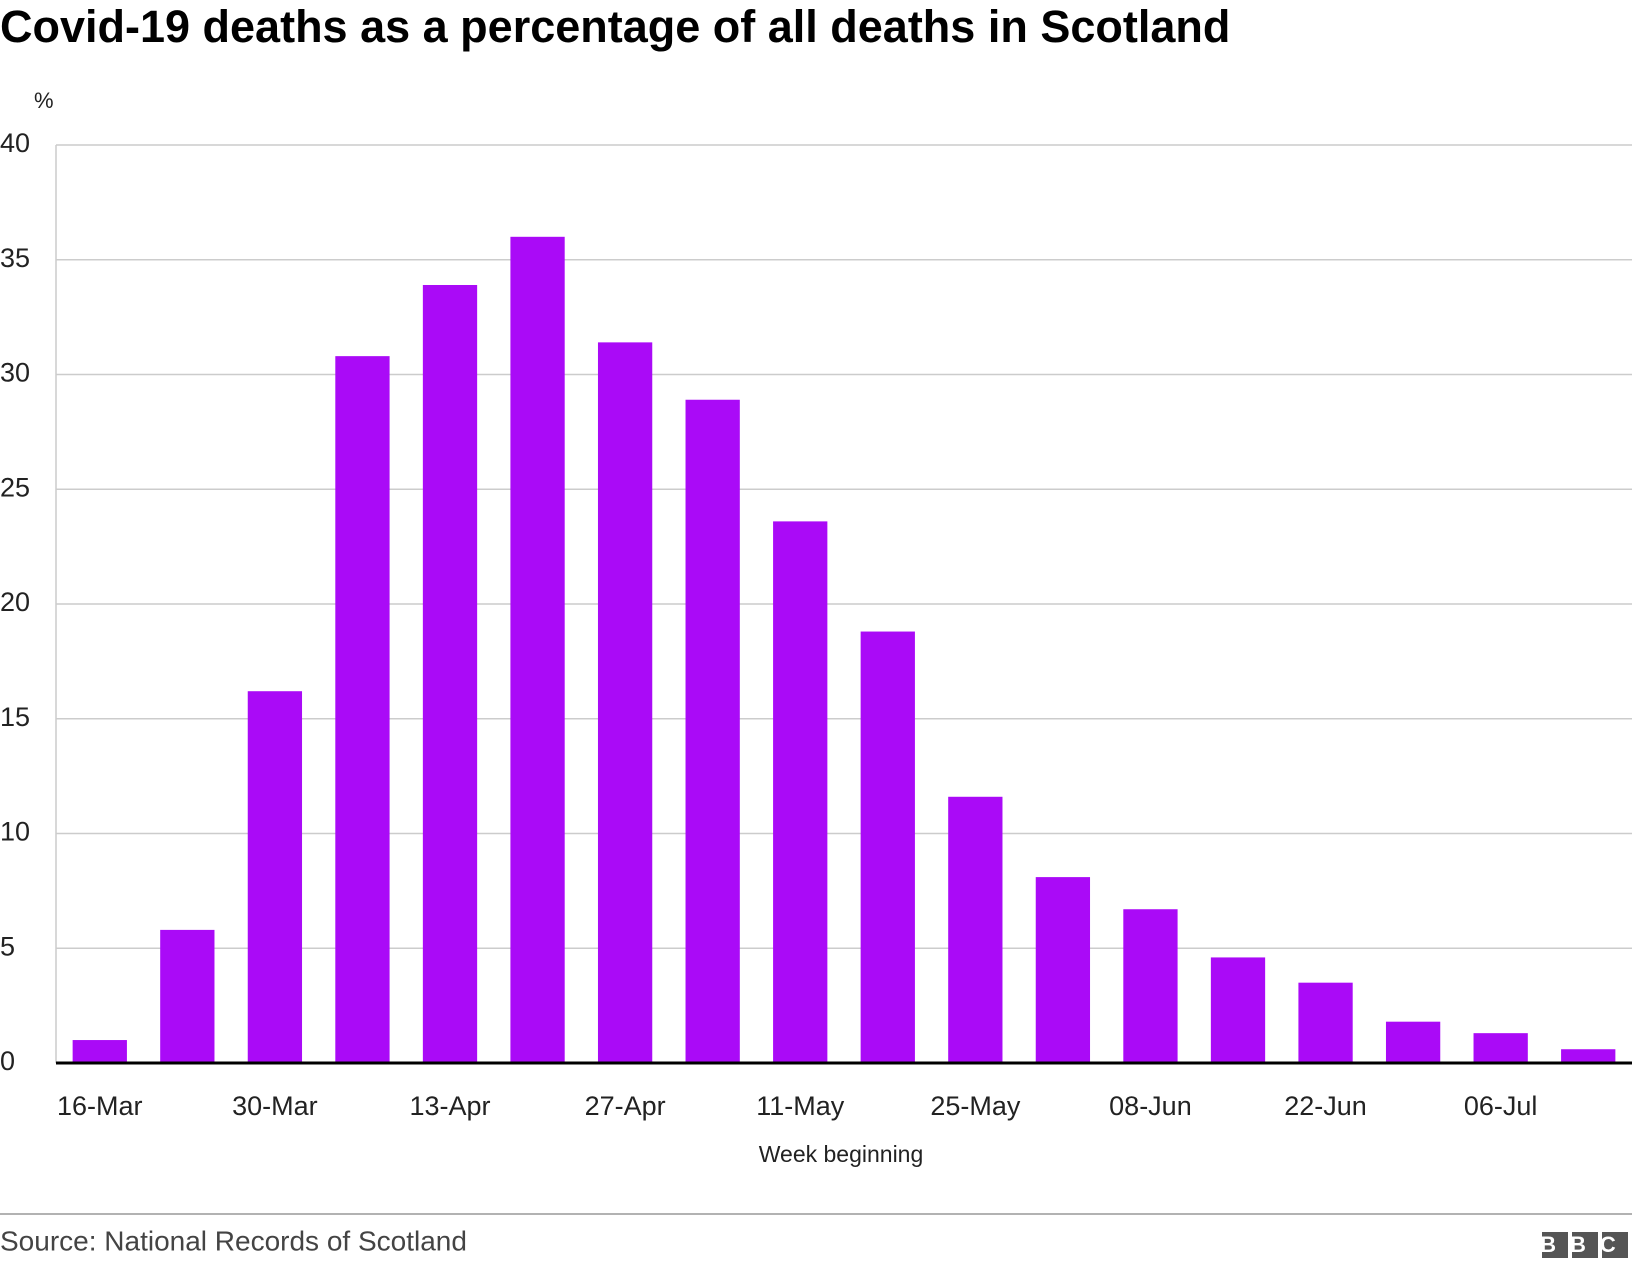 The image size is (1632, 1270). What do you see at coordinates (7, 1061) in the screenshot?
I see `y-tick-label: 0` at bounding box center [7, 1061].